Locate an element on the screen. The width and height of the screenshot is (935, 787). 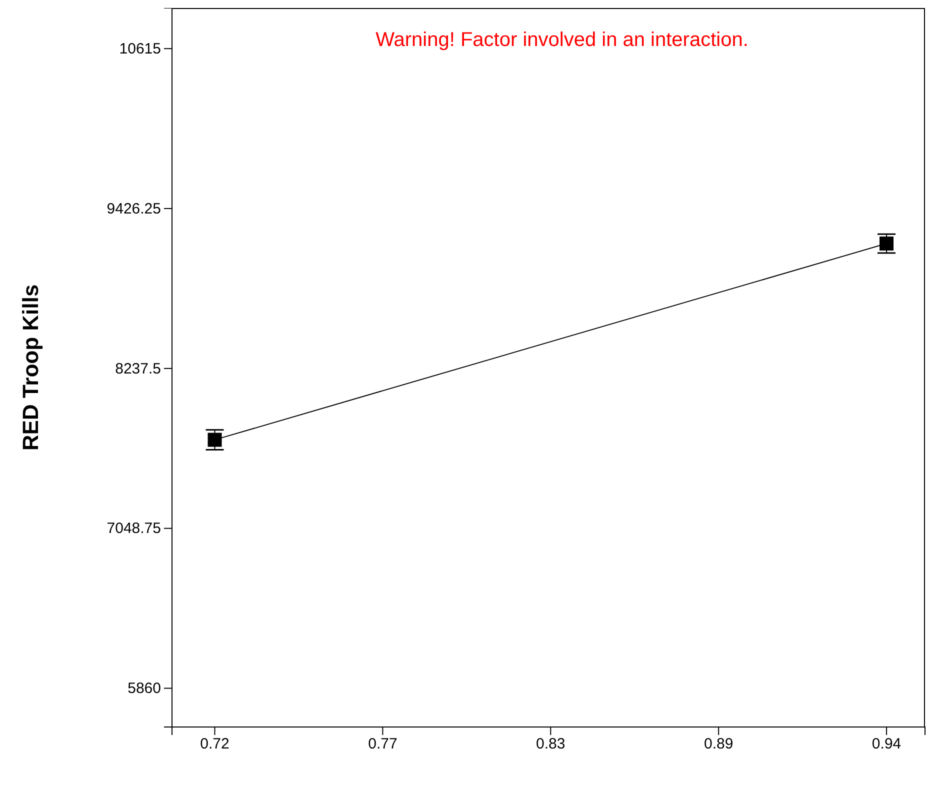
y-tick-label: 9426.25 is located at coordinates (133, 209).